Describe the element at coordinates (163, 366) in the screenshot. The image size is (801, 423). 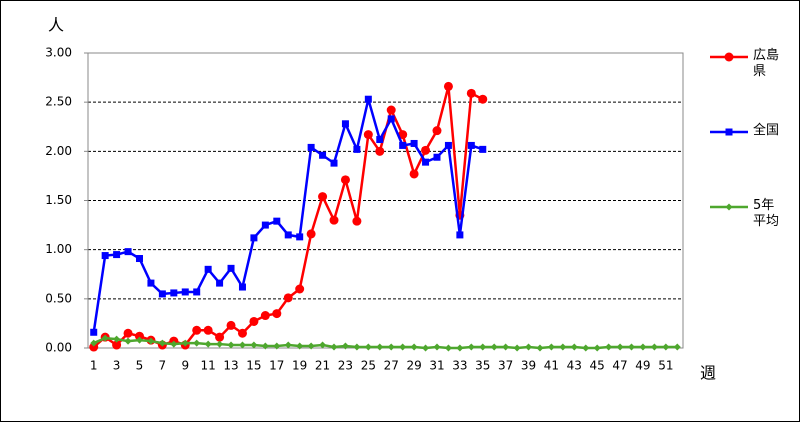
I see `x-tick-label: 7` at that location.